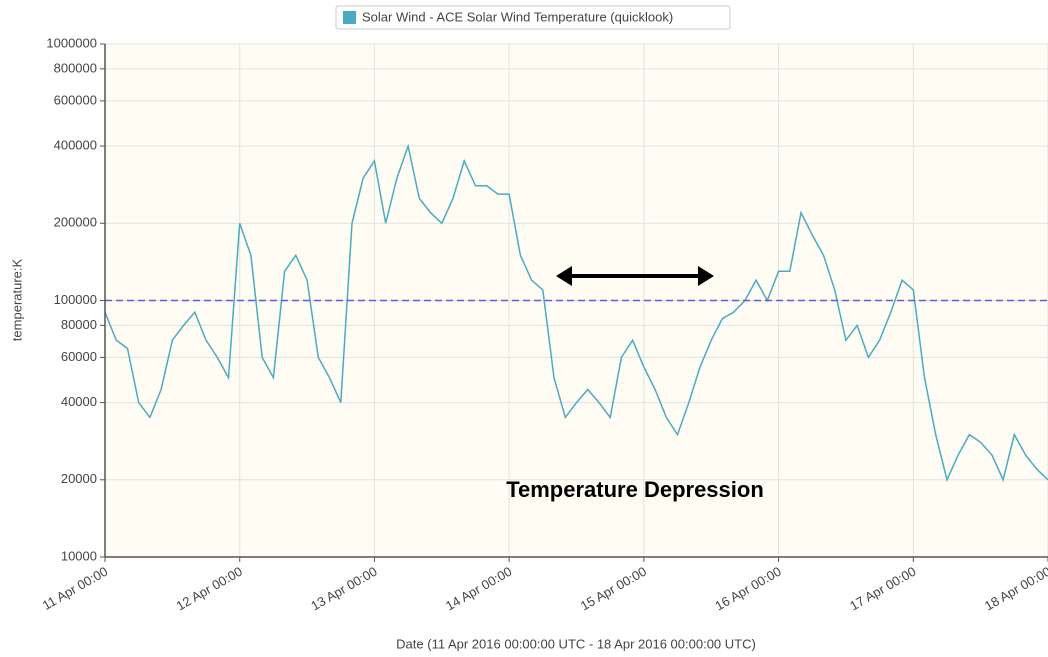 The width and height of the screenshot is (1048, 657). Describe the element at coordinates (882, 589) in the screenshot. I see `x-tick-label: 17 Apr 00:00` at that location.